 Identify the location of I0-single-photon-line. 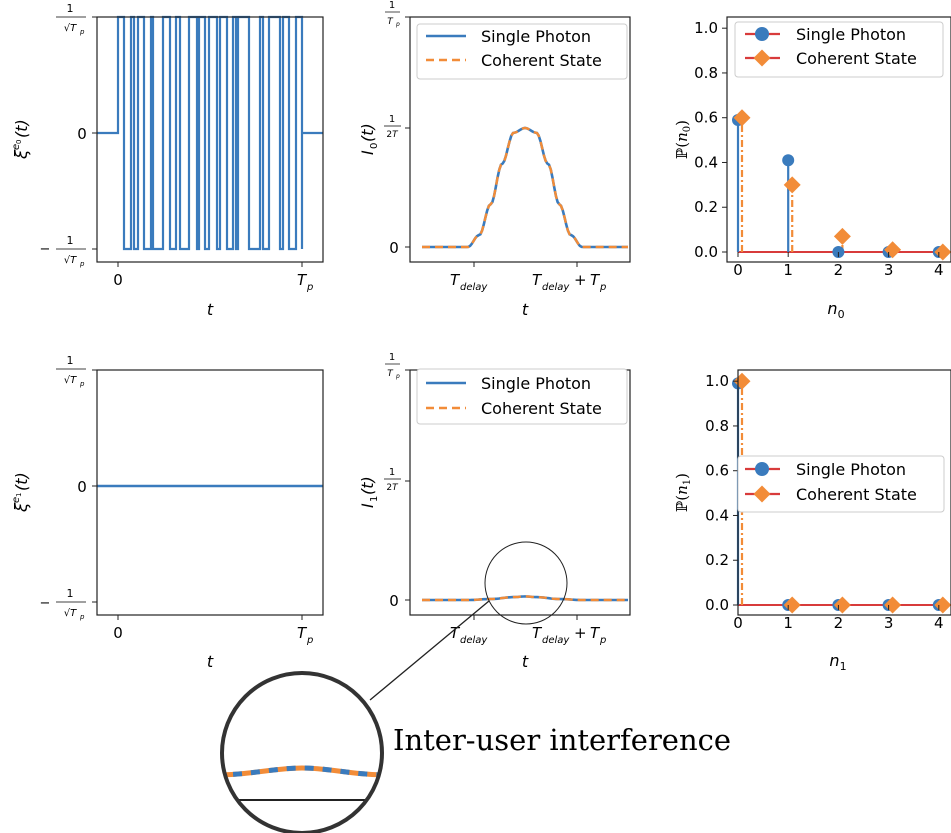
(525, 187).